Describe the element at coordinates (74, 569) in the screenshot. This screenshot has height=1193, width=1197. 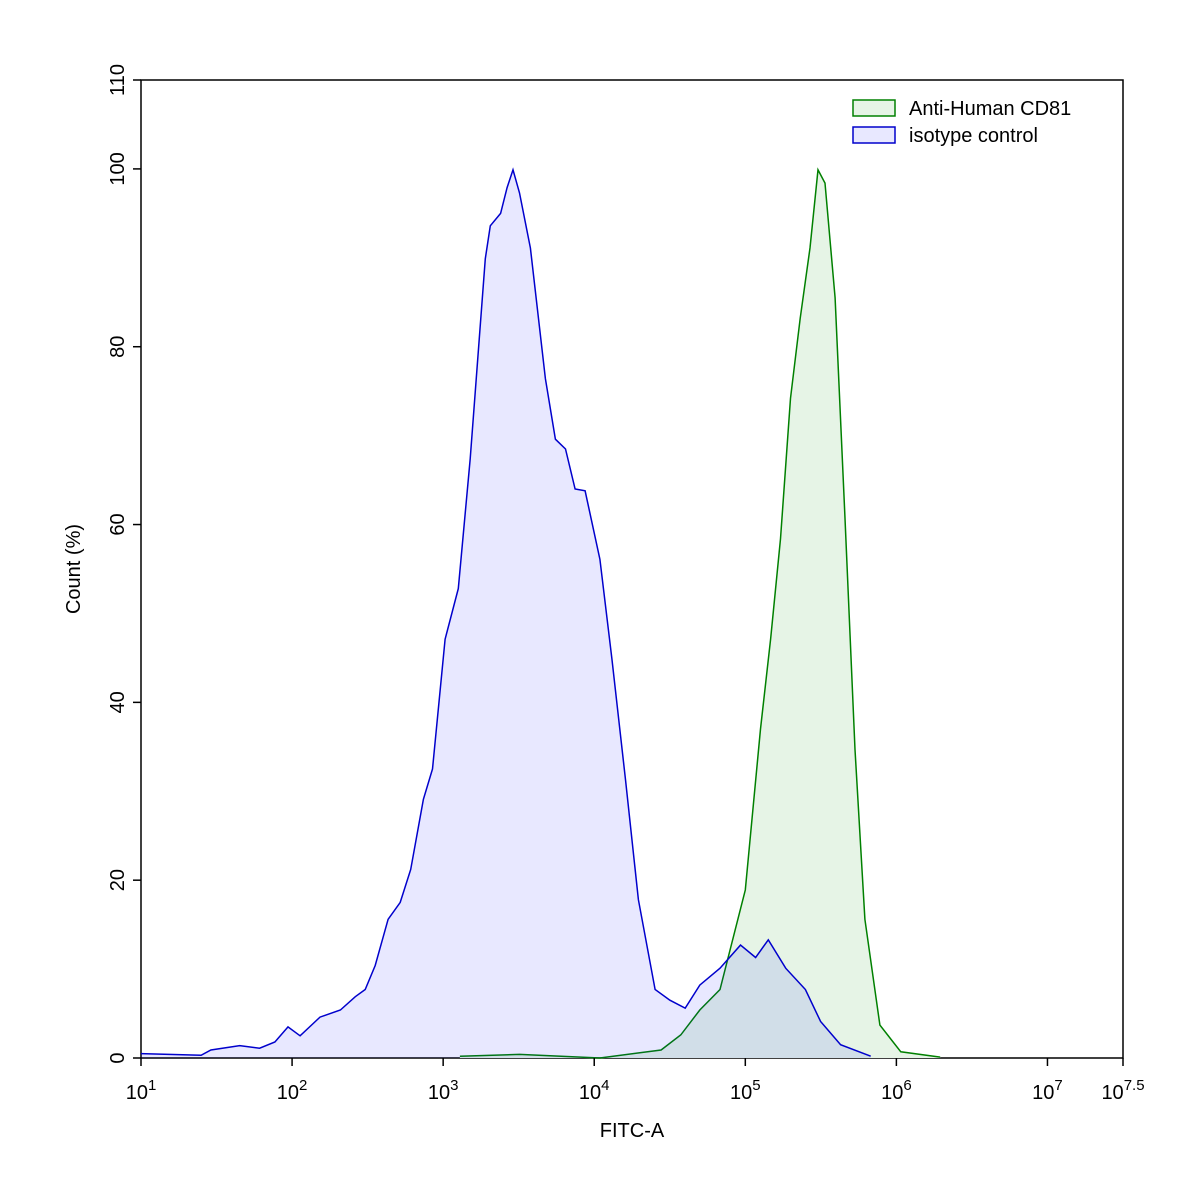
I see `y-axis-label: Count (%)` at that location.